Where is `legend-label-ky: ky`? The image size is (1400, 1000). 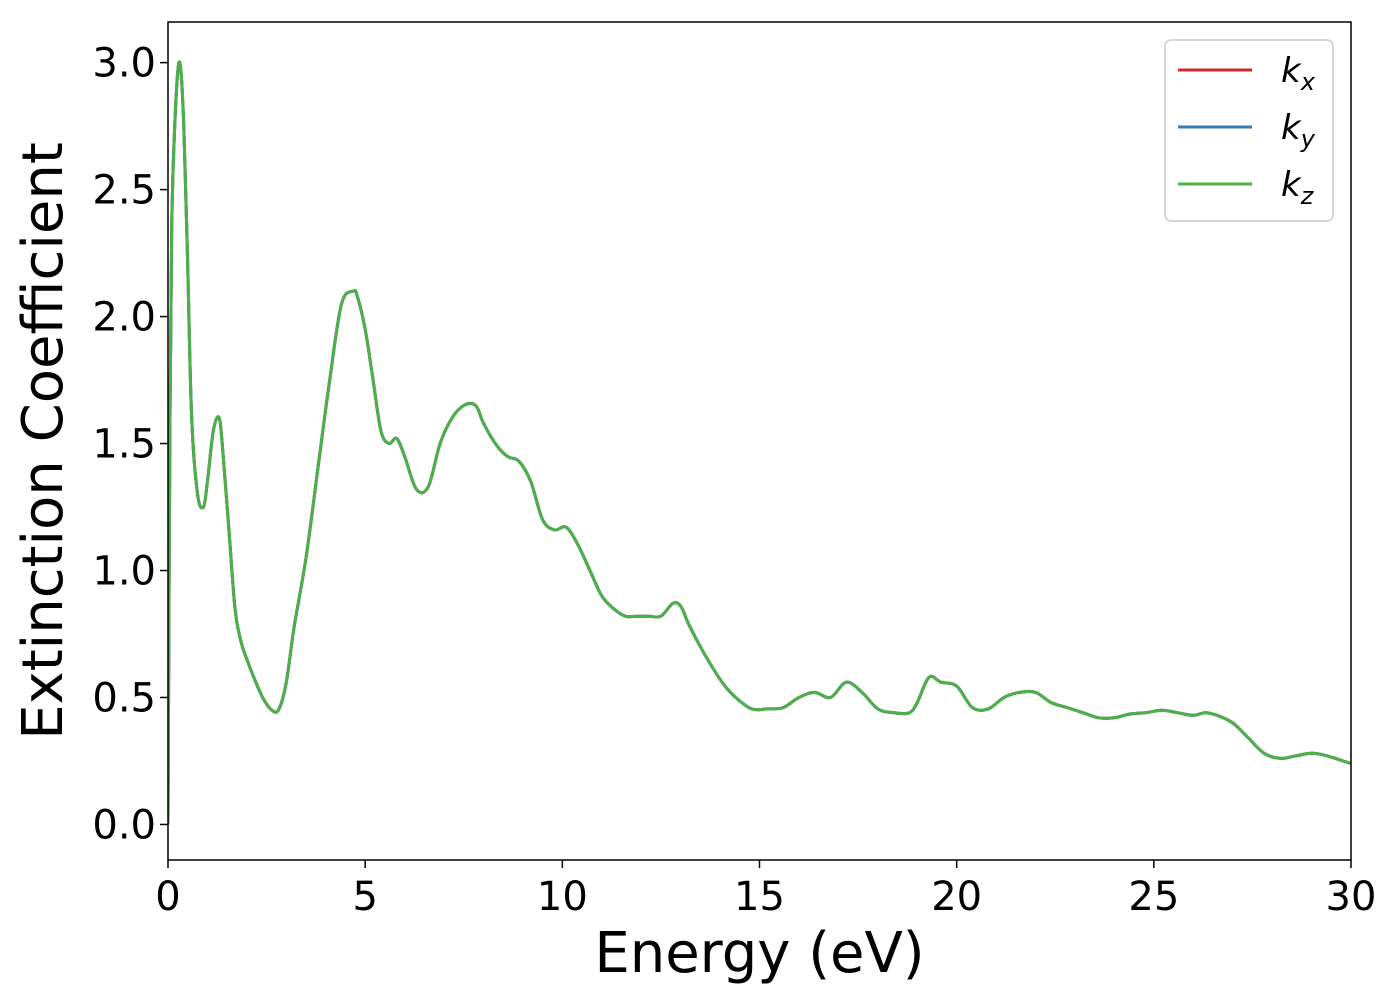
legend-label-ky: ky is located at coordinates (1298, 130).